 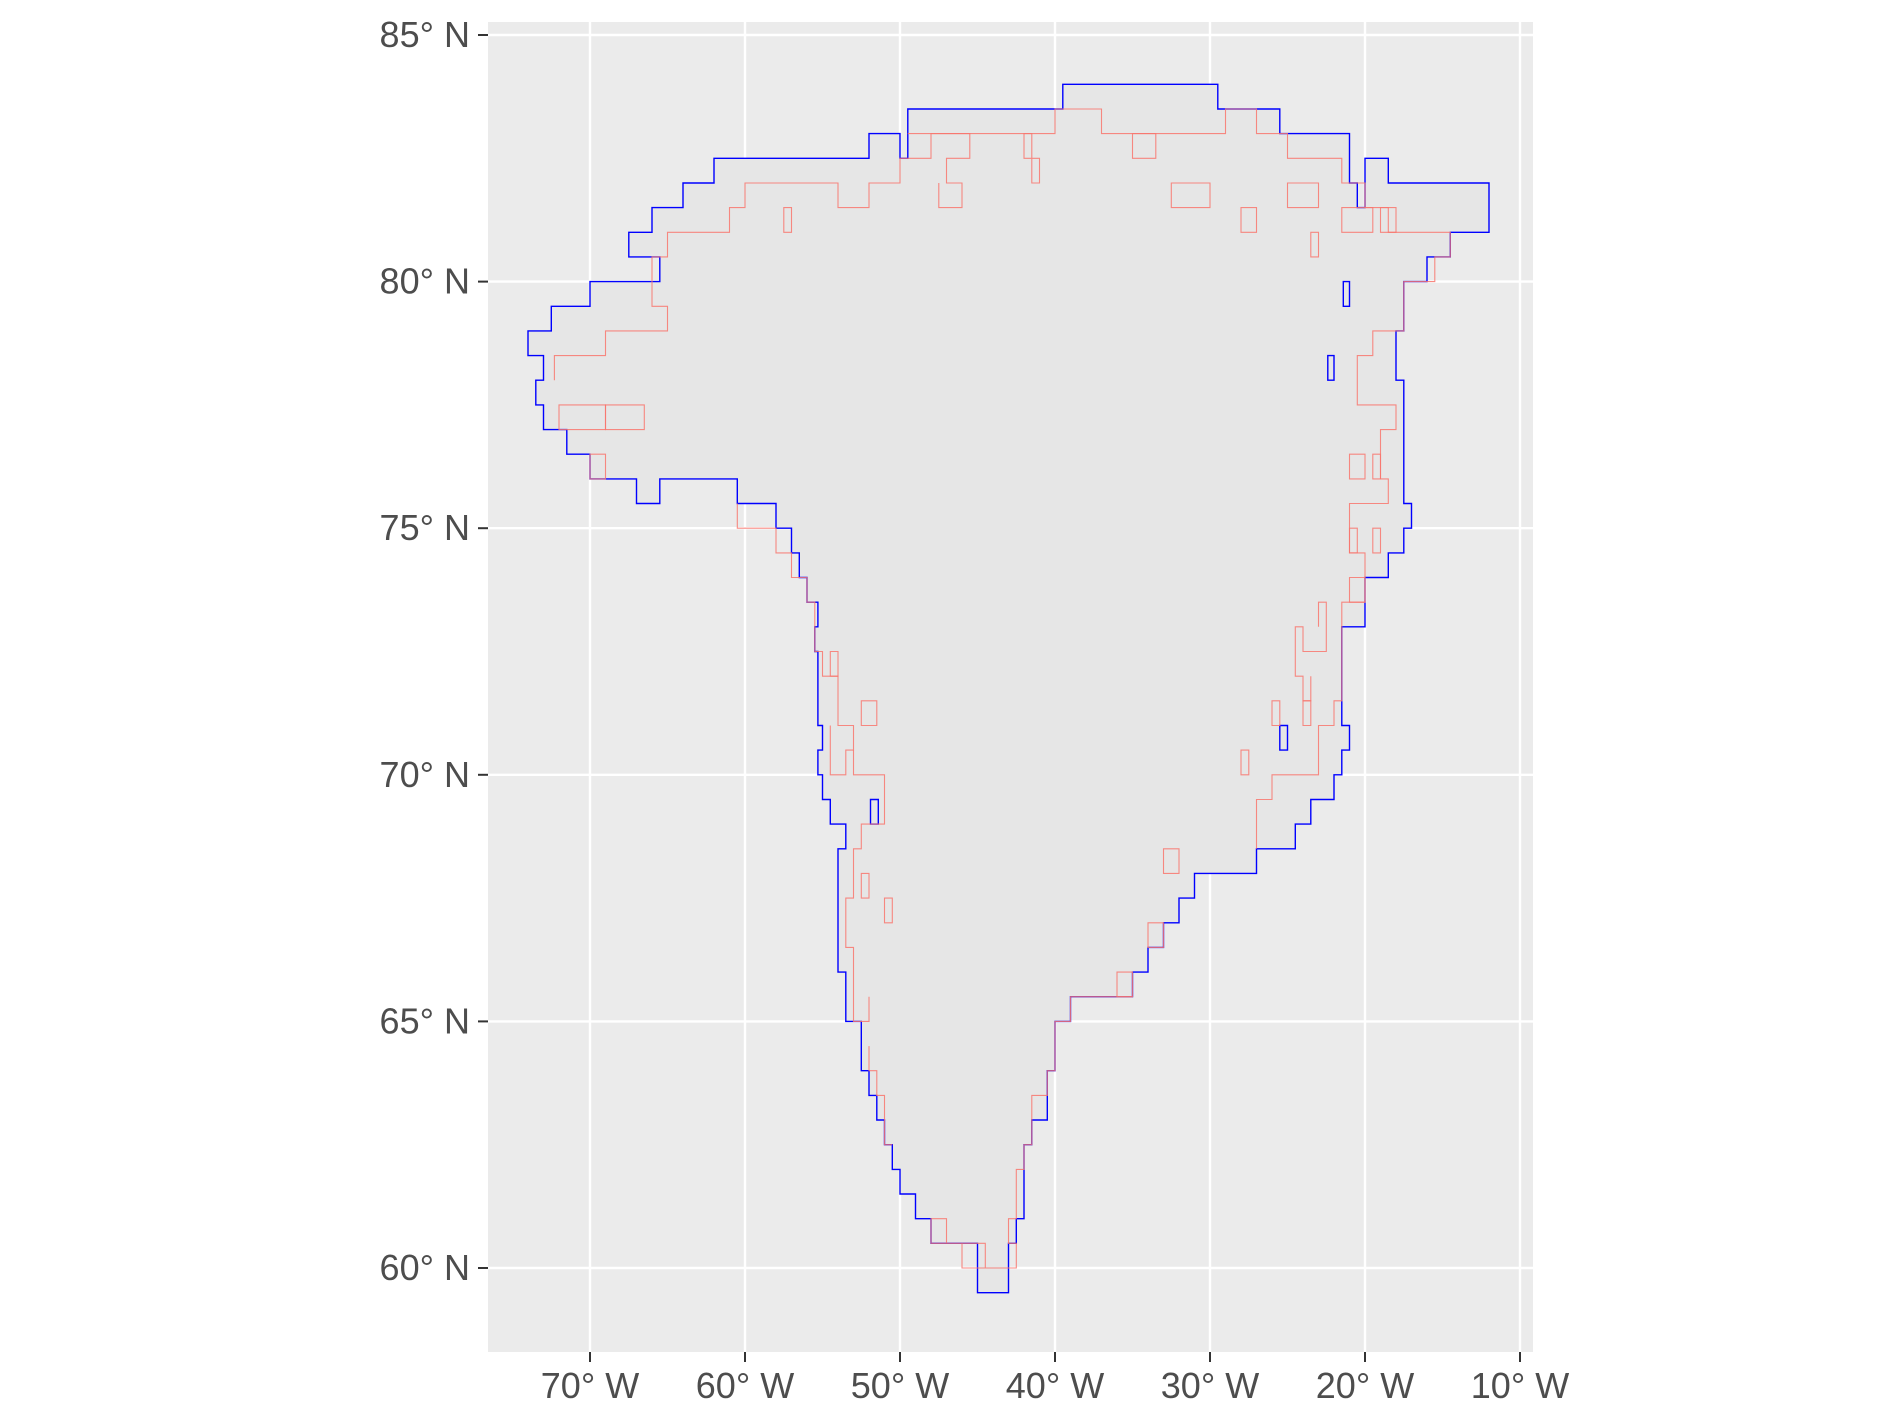 I want to click on y-tick-label: 80° N, so click(x=425, y=281).